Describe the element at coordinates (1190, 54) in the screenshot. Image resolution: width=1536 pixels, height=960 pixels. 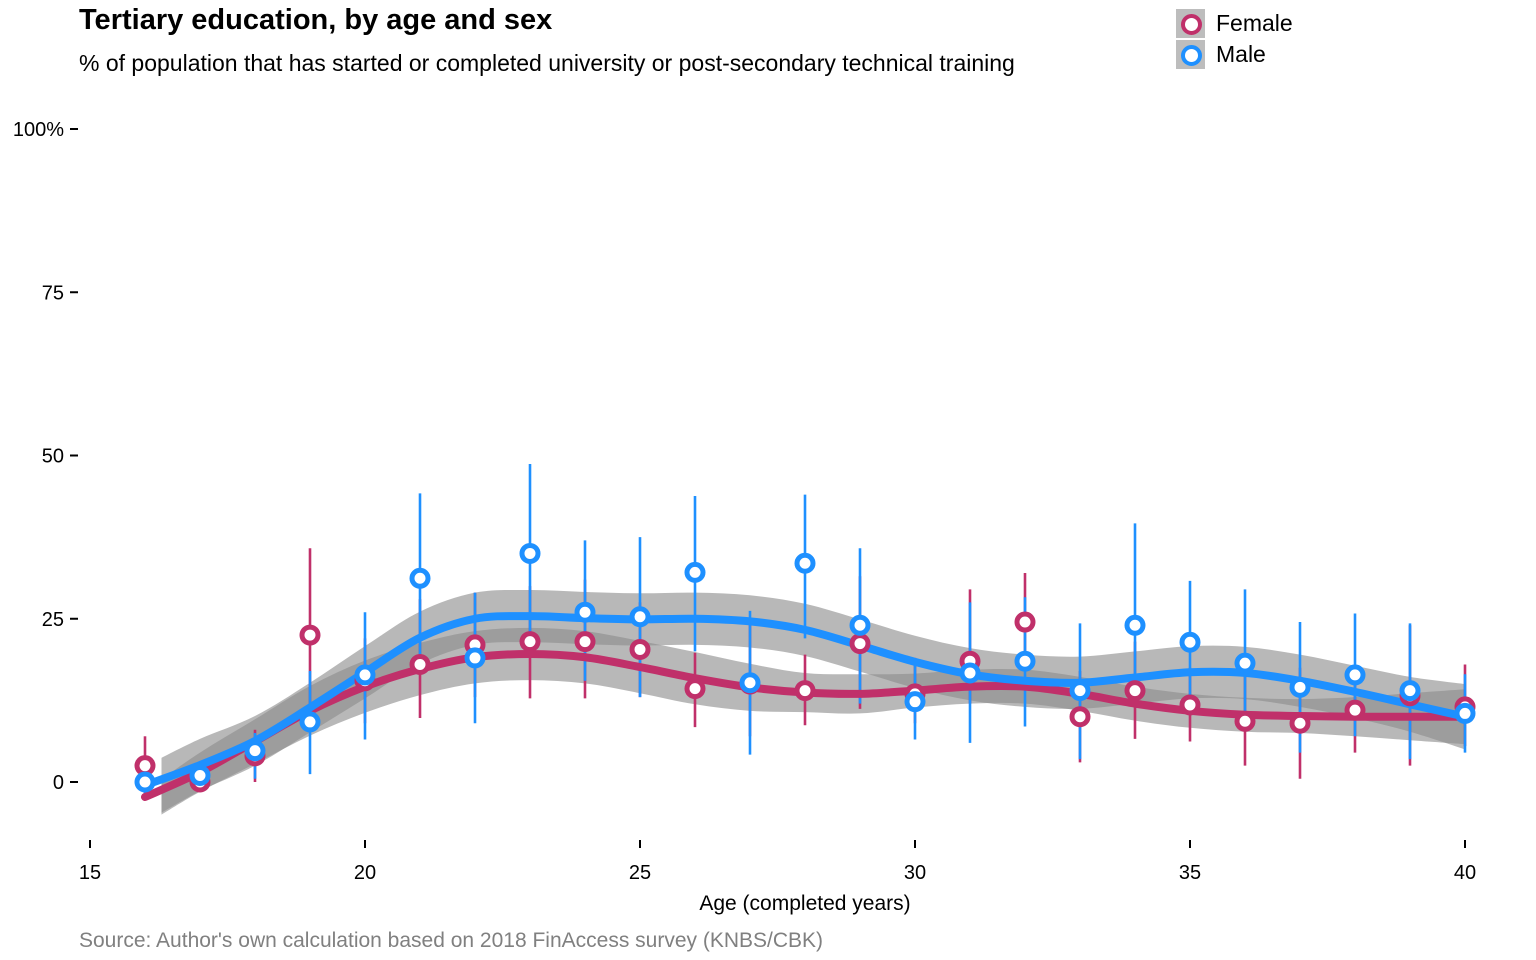
I see `legend-key-male` at that location.